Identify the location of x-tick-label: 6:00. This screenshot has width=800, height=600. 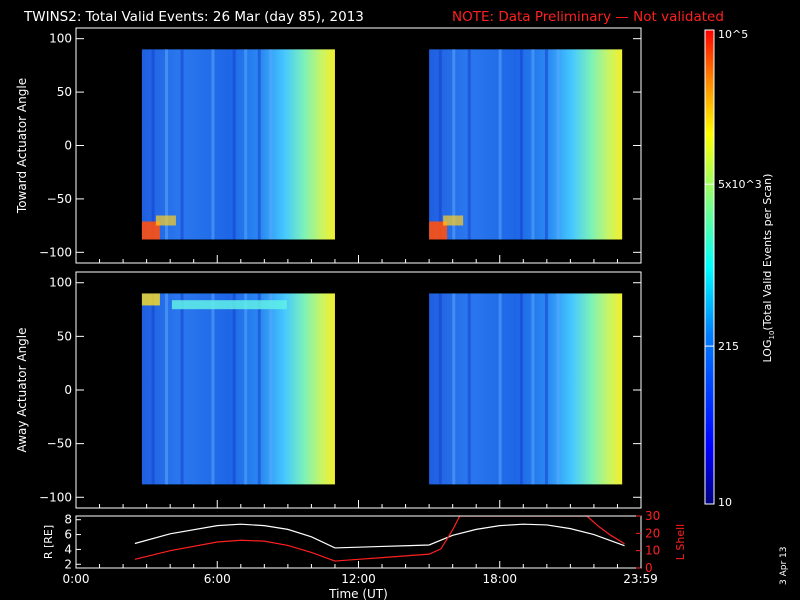
(217, 579).